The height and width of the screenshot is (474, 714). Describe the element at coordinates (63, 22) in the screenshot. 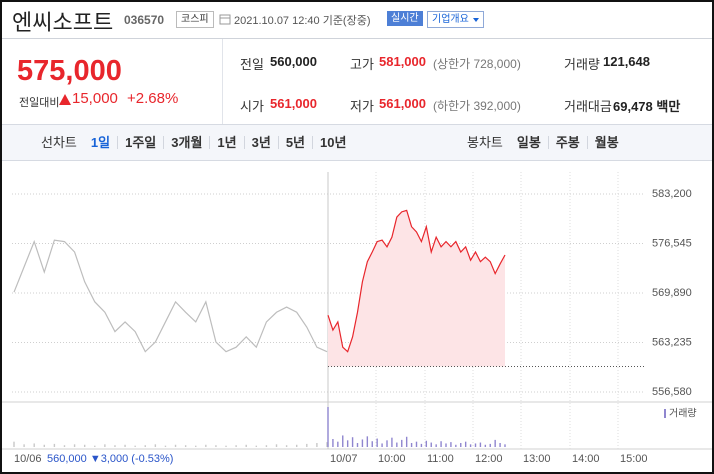

I see `stock-name: 엔씨소프트` at that location.